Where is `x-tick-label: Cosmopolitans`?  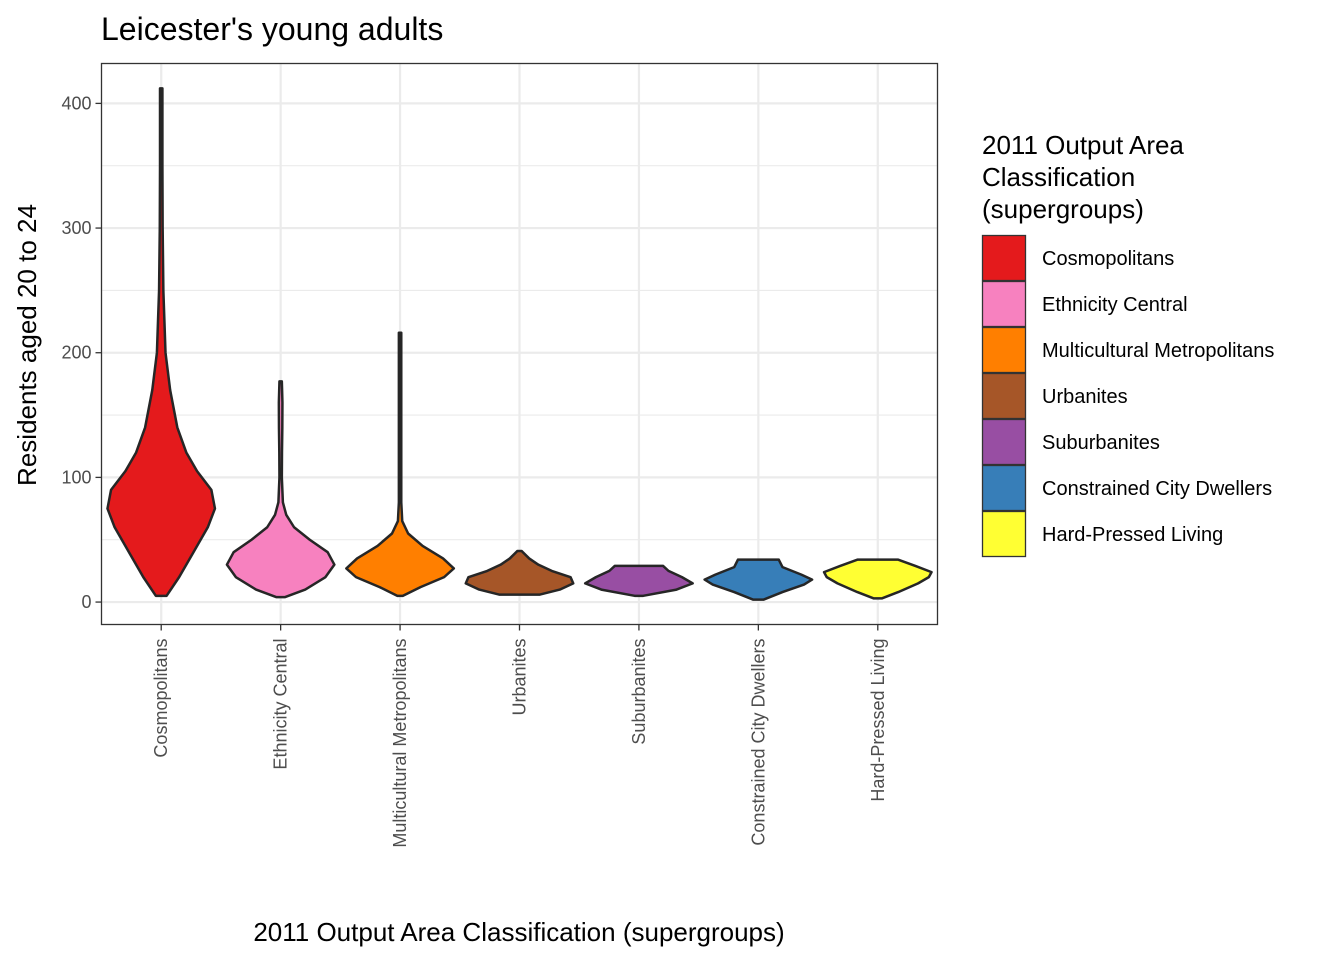
x-tick-label: Cosmopolitans is located at coordinates (161, 698).